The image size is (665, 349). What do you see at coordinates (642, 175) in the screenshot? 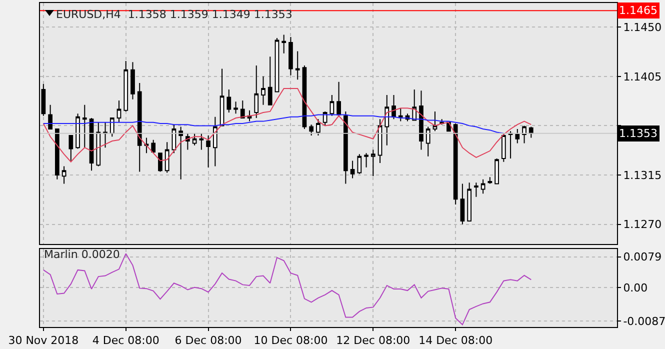
I see `y-tick-label: 1.1315` at bounding box center [642, 175].